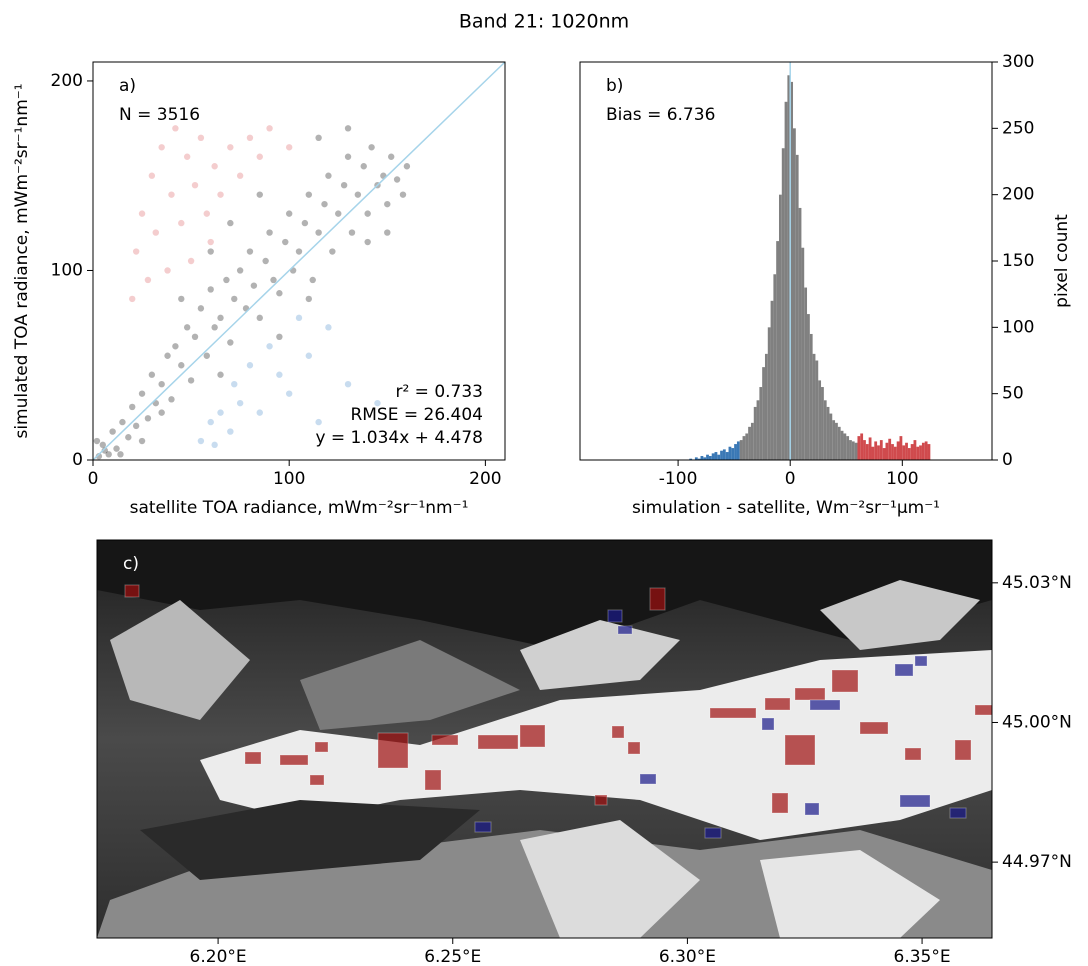 This screenshot has height=966, width=1088. I want to click on x-tick-label: 6.30°E, so click(687, 956).